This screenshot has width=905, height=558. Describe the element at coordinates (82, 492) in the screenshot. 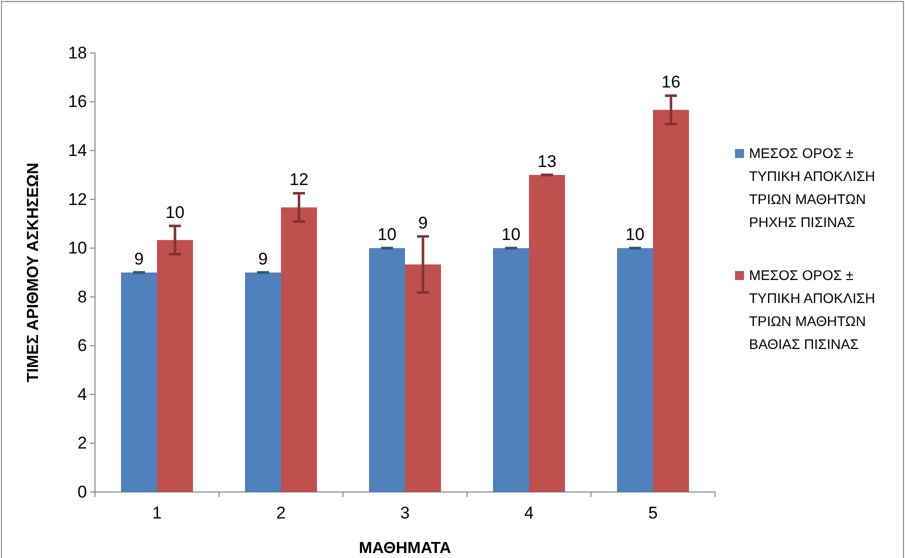

I see `y-tick-label: 0` at that location.